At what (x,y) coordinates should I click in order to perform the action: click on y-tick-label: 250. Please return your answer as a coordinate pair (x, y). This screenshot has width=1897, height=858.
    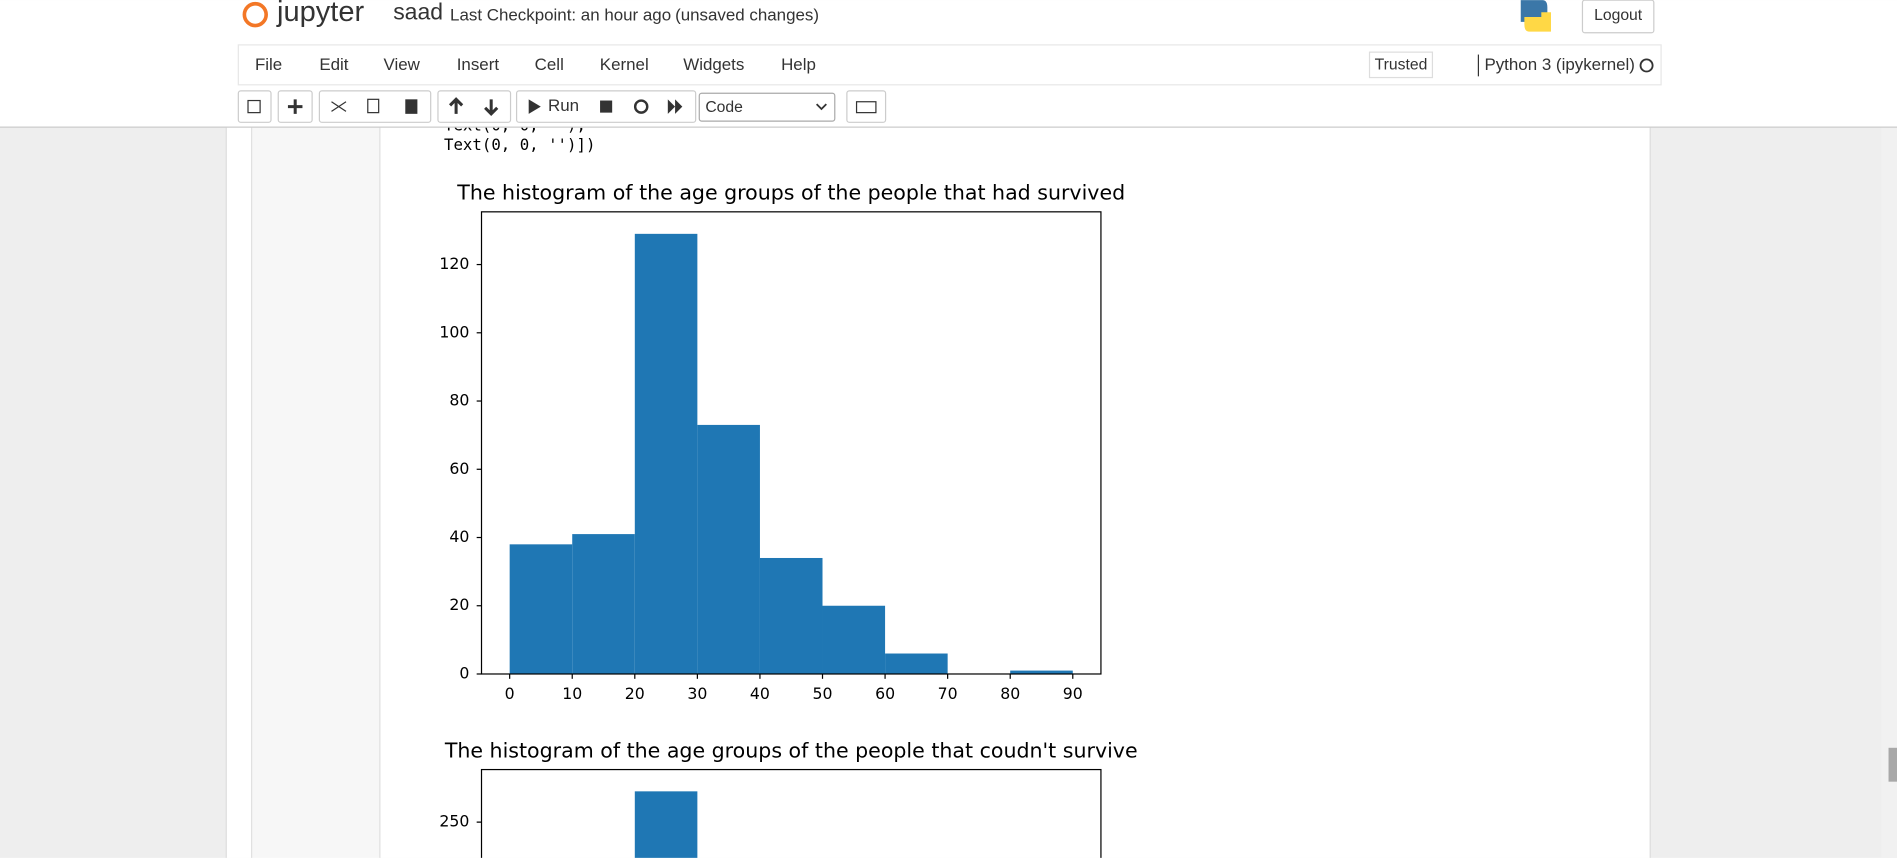
    Looking at the image, I should click on (454, 821).